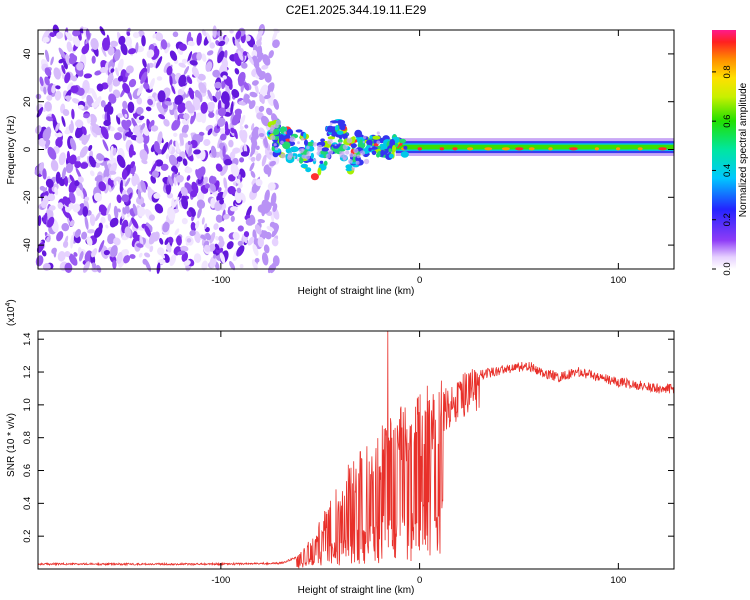 This screenshot has height=600, width=750. What do you see at coordinates (356, 291) in the screenshot?
I see `spectrogram-x-axis-label: Height of straight line (km)` at bounding box center [356, 291].